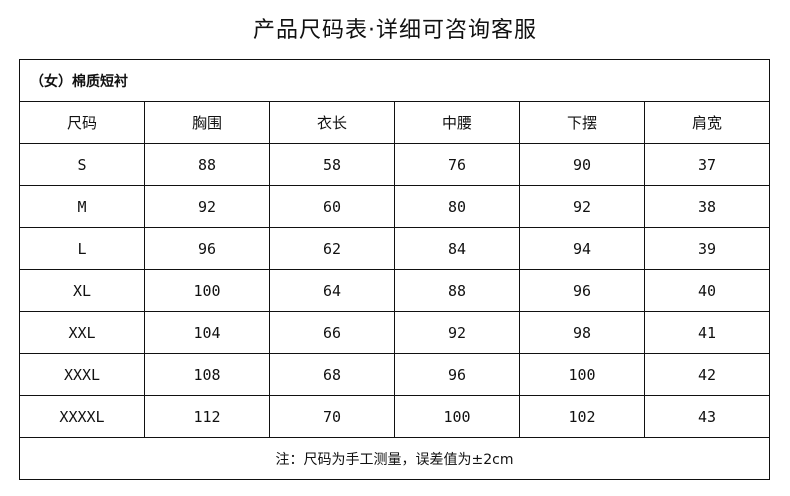 The image size is (790, 496). I want to click on measurement-note: 注：尺码为手工测量，误差值为±2cm, so click(394, 458).